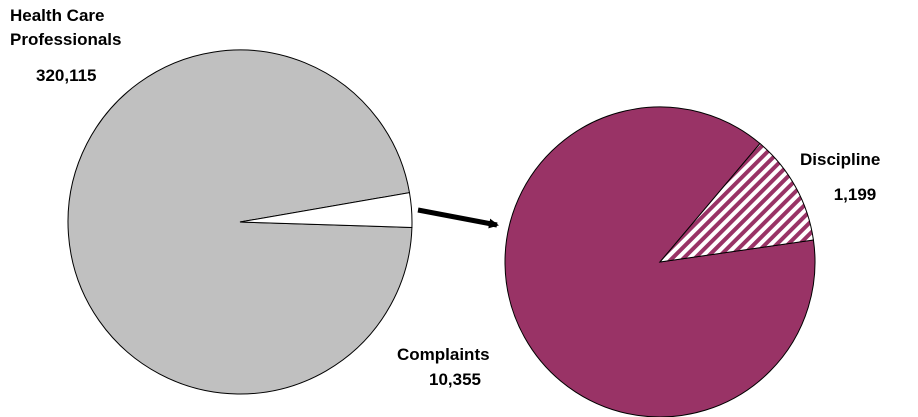 The height and width of the screenshot is (417, 918). Describe the element at coordinates (840, 159) in the screenshot. I see `series-label: Discipline` at that location.